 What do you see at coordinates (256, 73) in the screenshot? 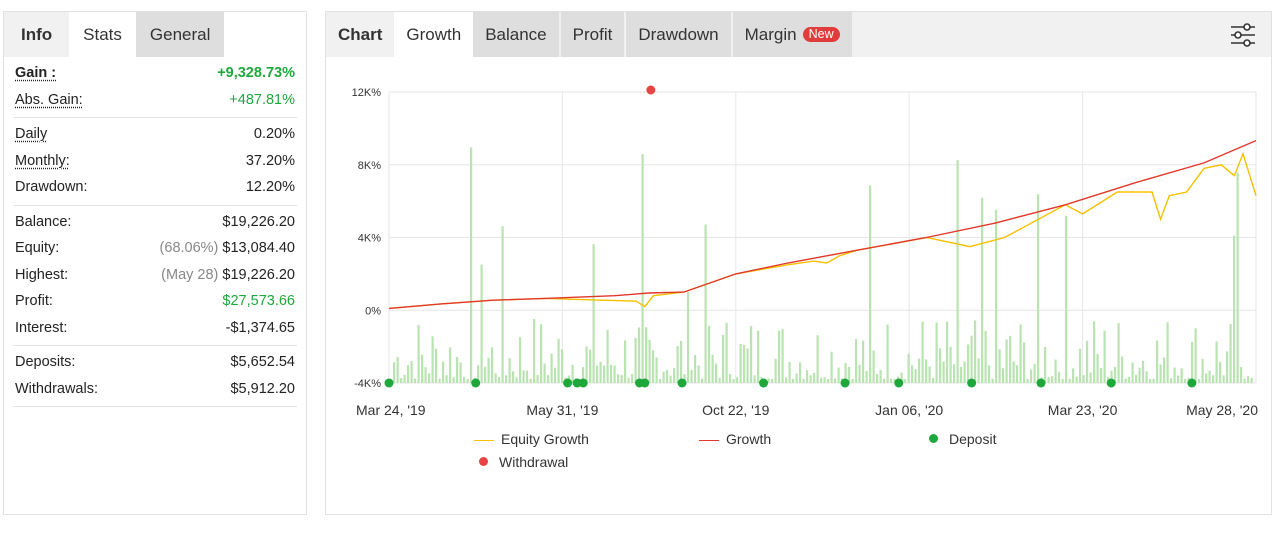
I see `stat-value: +9,328.73%` at bounding box center [256, 73].